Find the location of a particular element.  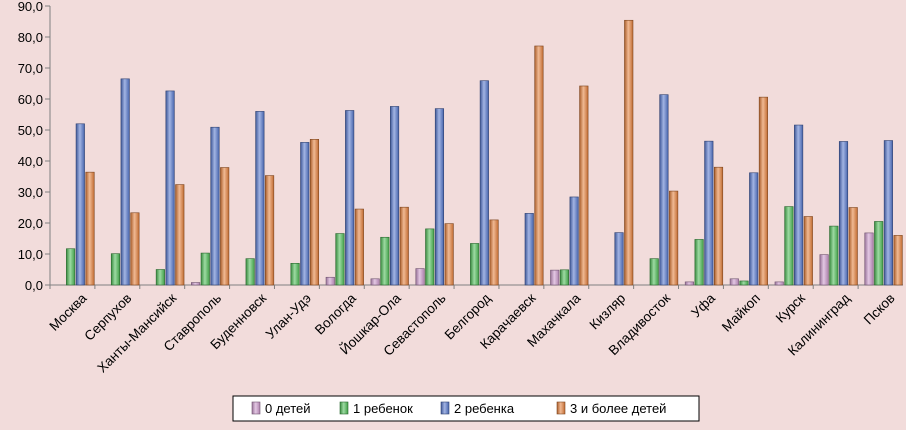

bar-3-и-более-детей-серпухов is located at coordinates (135, 249).